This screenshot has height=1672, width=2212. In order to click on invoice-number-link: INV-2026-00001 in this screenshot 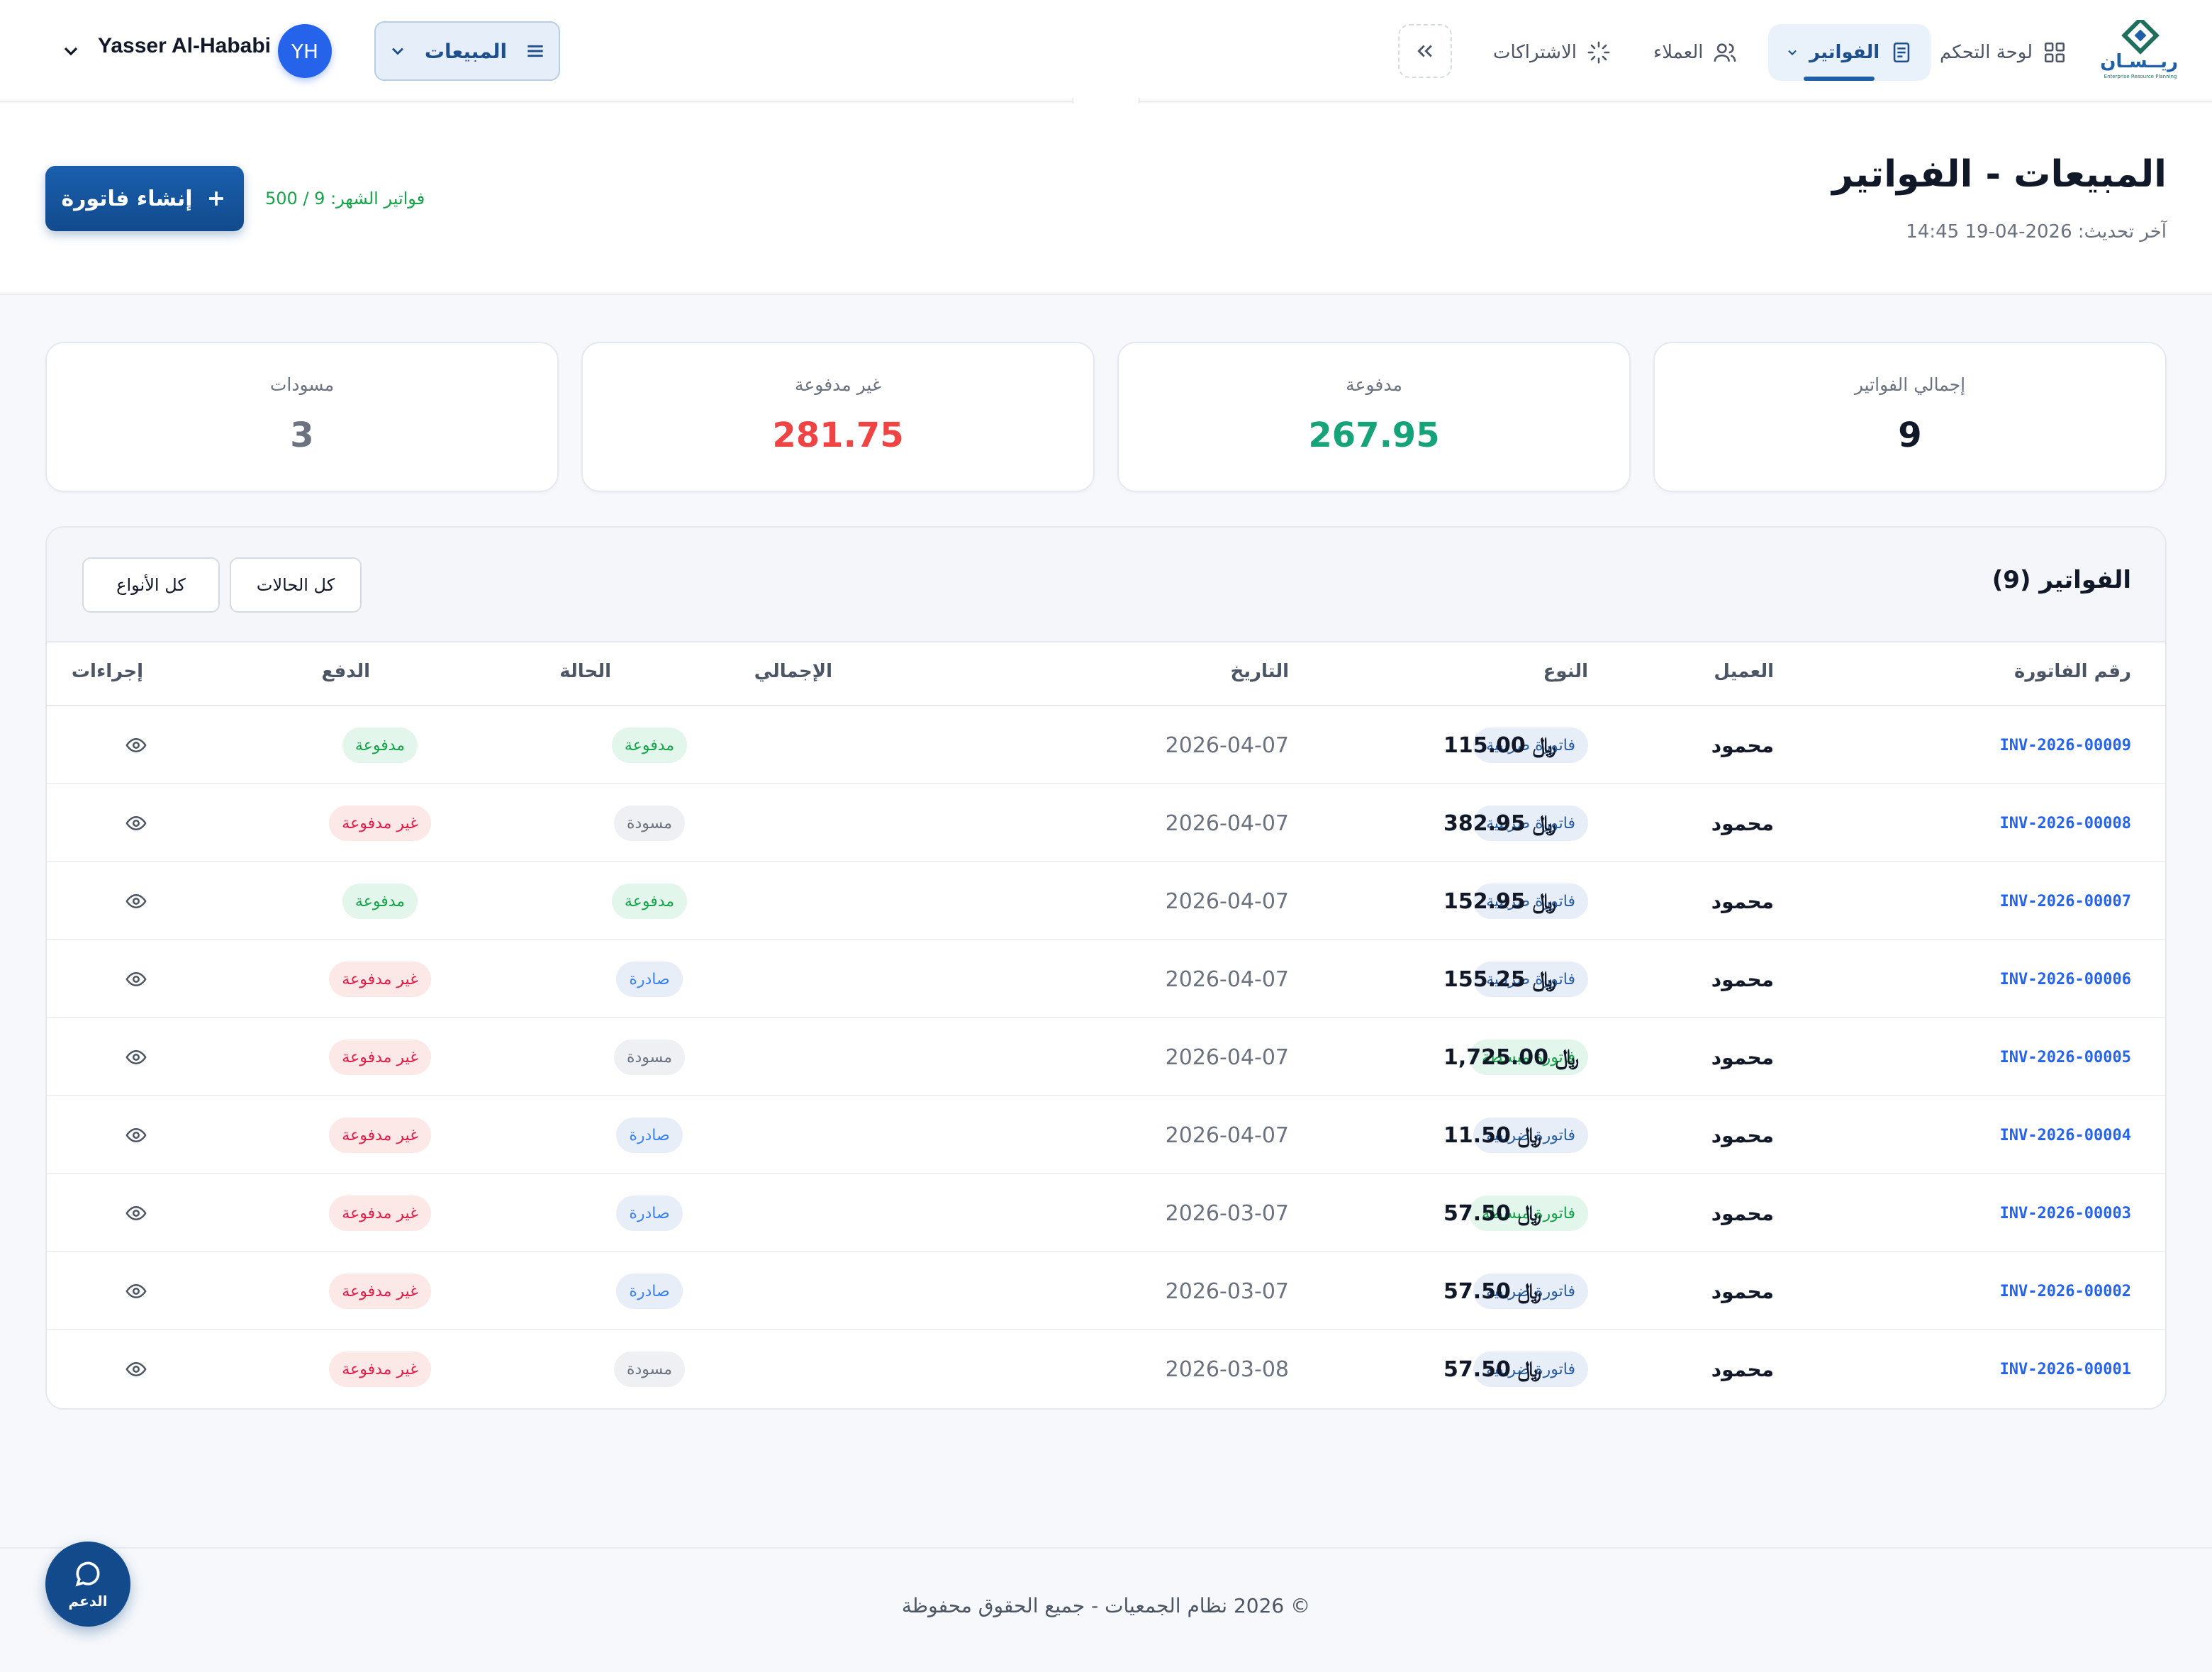, I will do `click(2065, 1369)`.